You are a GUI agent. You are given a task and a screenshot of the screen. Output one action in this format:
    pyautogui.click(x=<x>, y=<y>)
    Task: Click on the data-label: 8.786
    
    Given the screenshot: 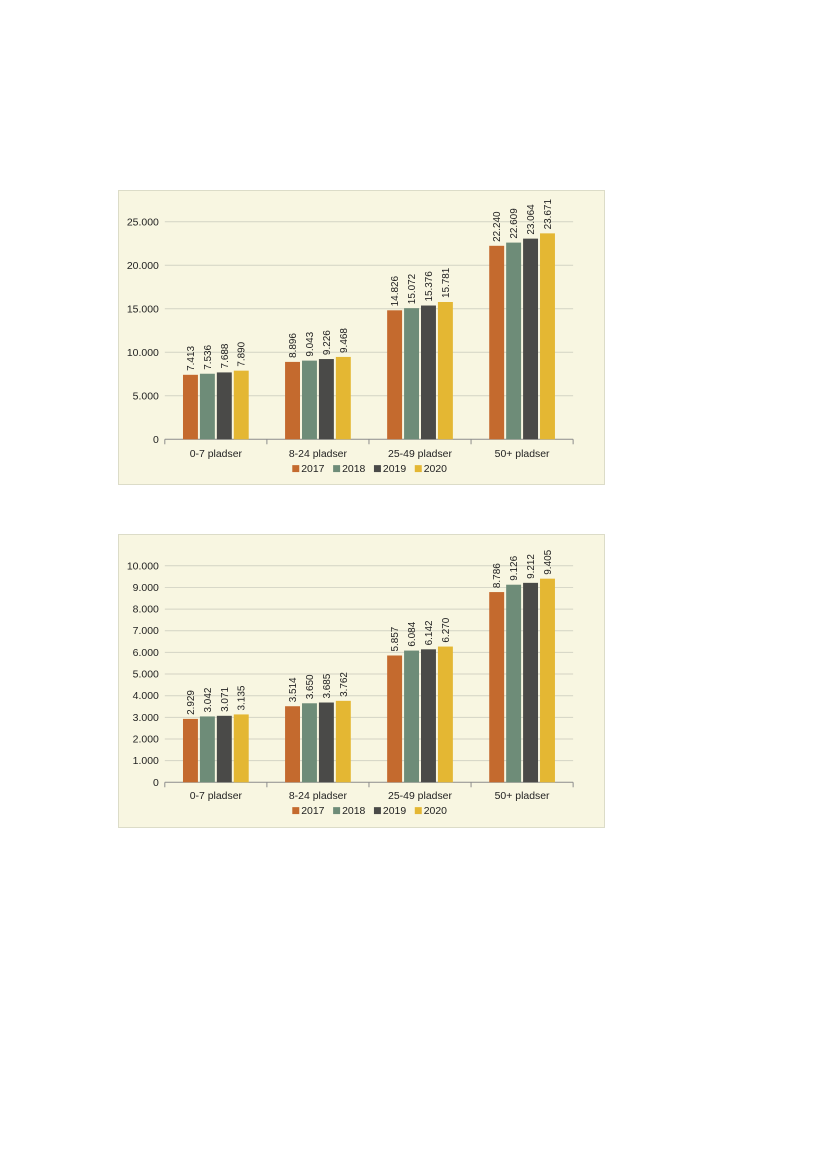 What is the action you would take?
    pyautogui.click(x=497, y=575)
    